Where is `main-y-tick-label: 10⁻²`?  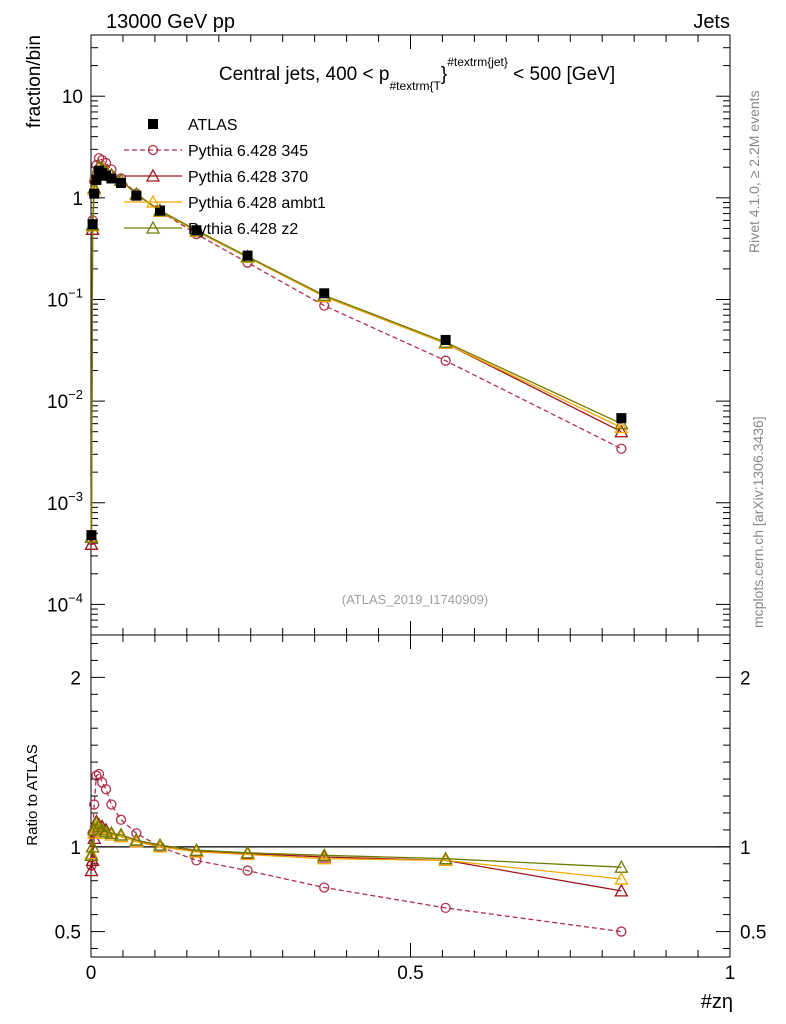
main-y-tick-label: 10⁻² is located at coordinates (65, 400).